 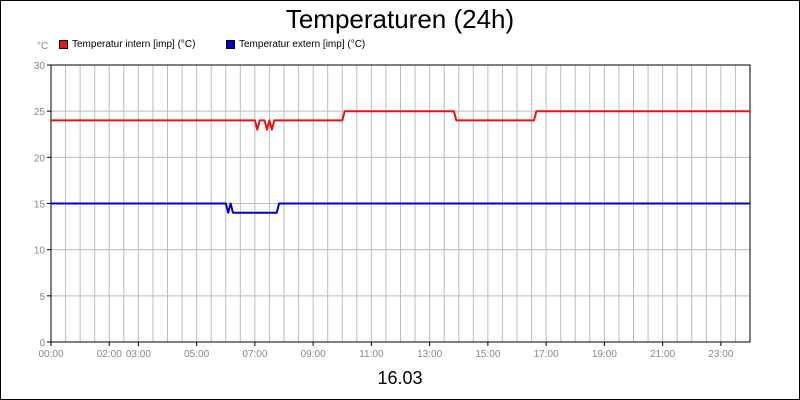 What do you see at coordinates (40, 66) in the screenshot?
I see `y-tick-label: 30` at bounding box center [40, 66].